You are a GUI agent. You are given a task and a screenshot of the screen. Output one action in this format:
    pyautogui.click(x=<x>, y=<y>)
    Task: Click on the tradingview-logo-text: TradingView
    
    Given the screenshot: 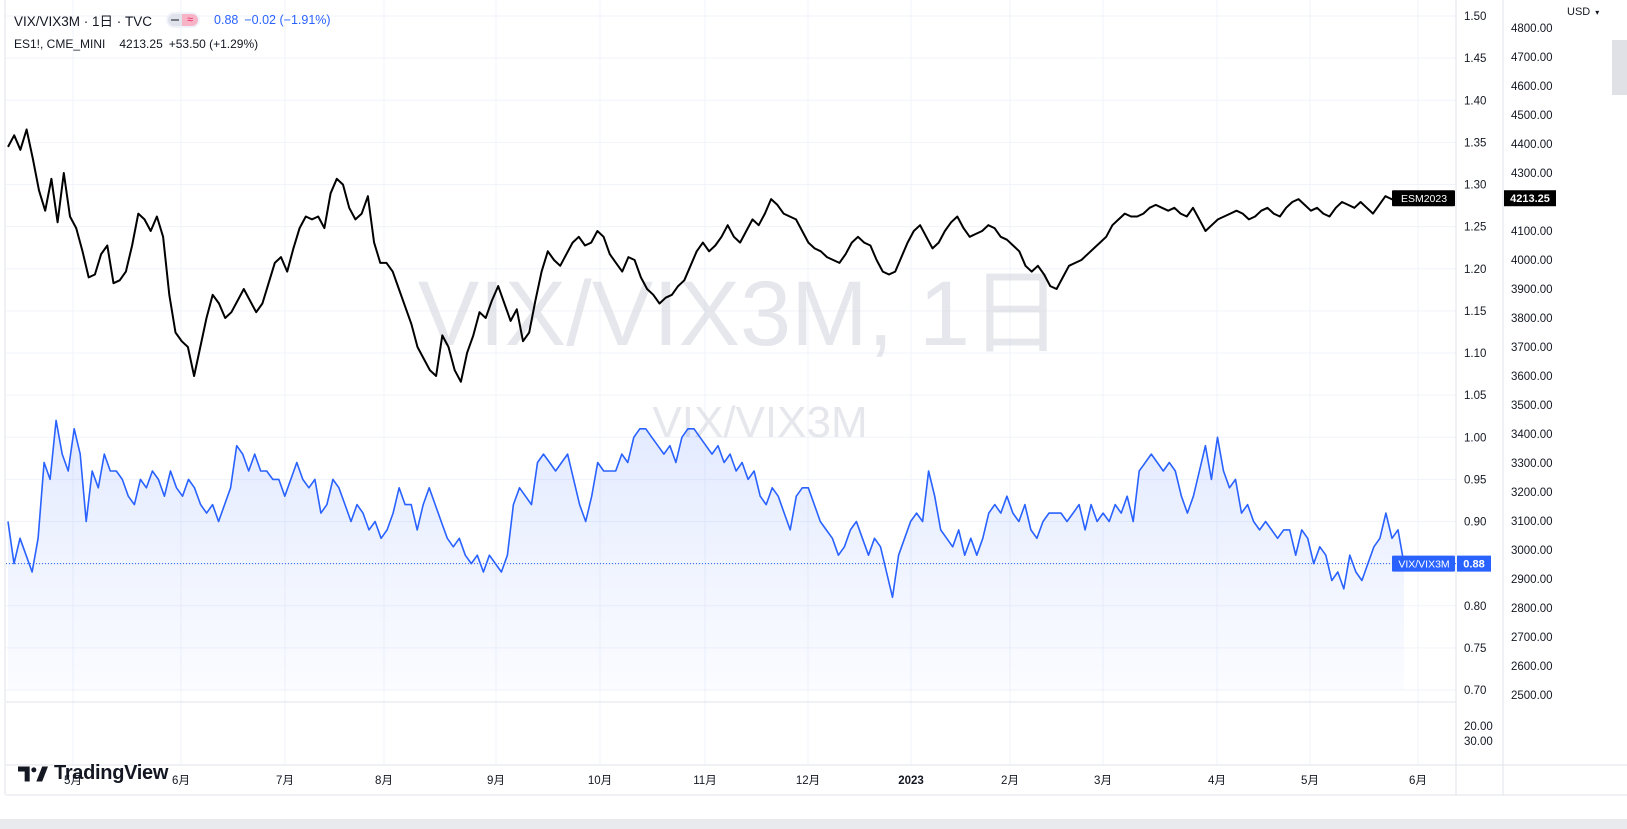 What is the action you would take?
    pyautogui.click(x=111, y=773)
    